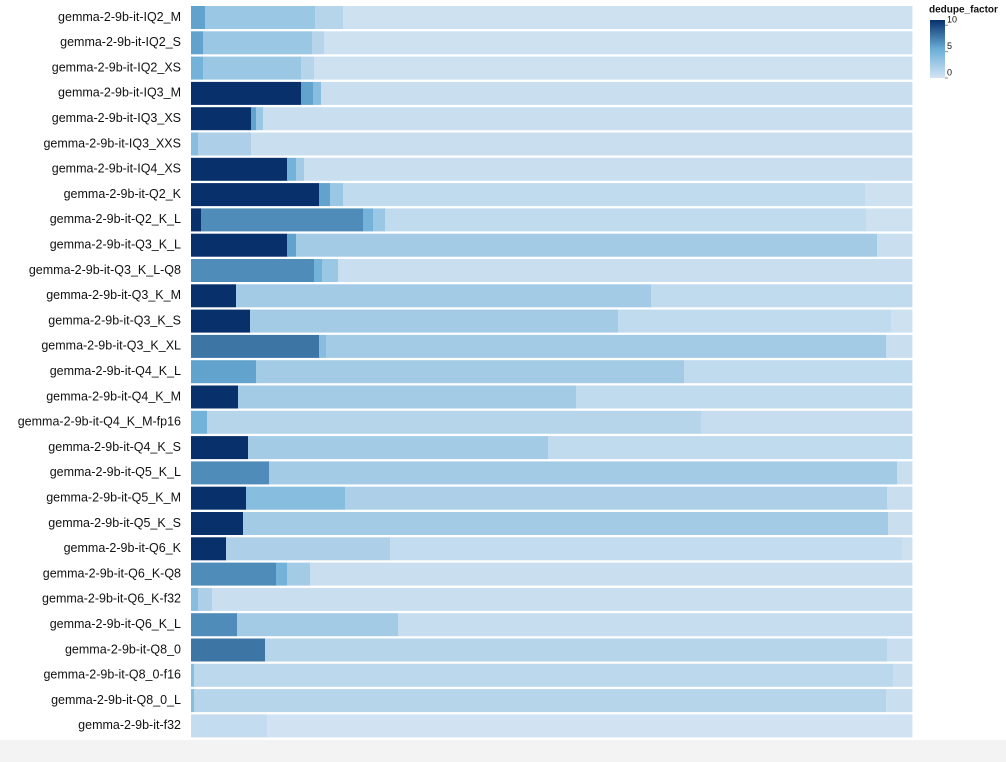  What do you see at coordinates (119, 93) in the screenshot?
I see `row-label: gemma-2-9b-it-IQ3_M` at bounding box center [119, 93].